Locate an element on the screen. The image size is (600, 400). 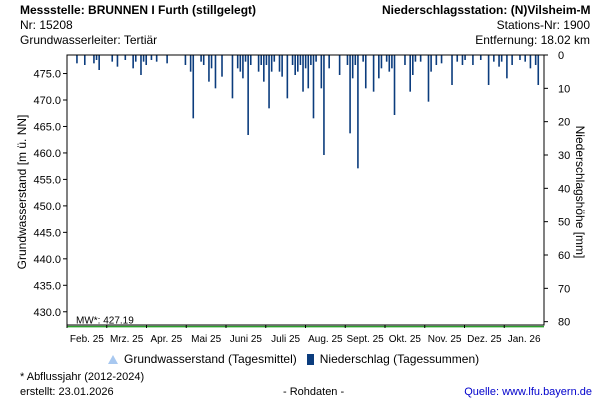
source-link: www.lfu.bayern.de is located at coordinates (547, 392).